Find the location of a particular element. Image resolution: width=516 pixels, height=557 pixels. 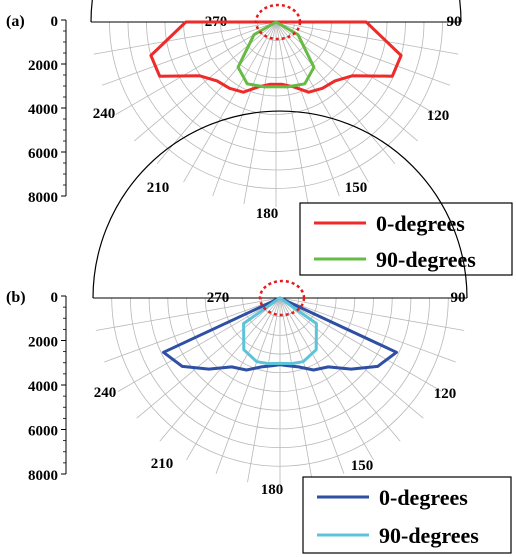

series-line-0-degrees is located at coordinates (276, 57).